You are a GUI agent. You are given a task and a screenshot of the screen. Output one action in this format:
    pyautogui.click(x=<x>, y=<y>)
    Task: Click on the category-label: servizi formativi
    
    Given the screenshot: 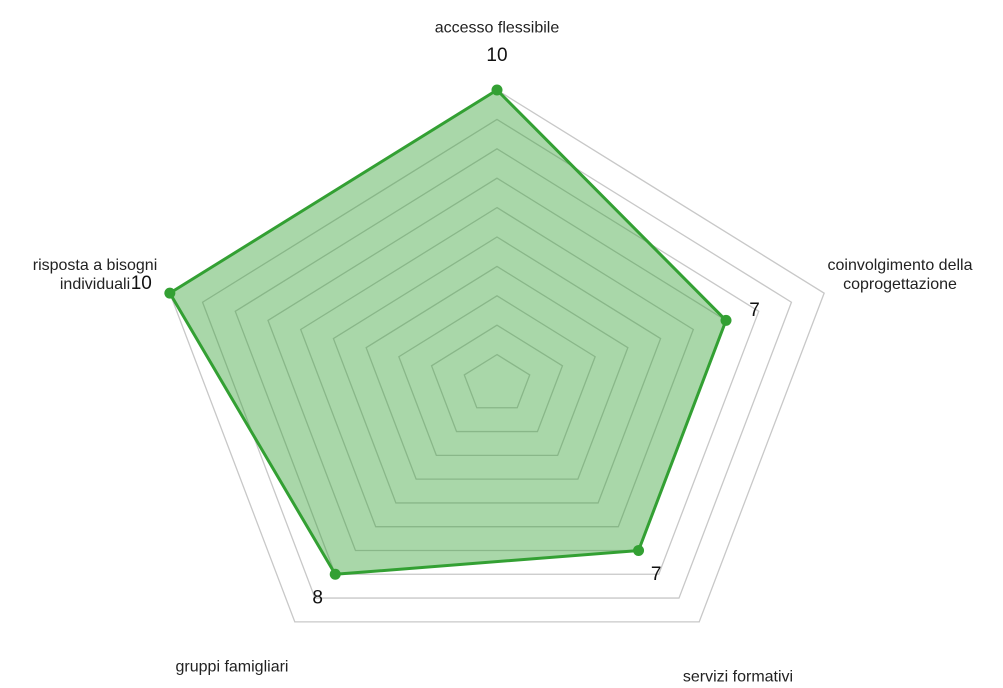 What is the action you would take?
    pyautogui.click(x=738, y=677)
    